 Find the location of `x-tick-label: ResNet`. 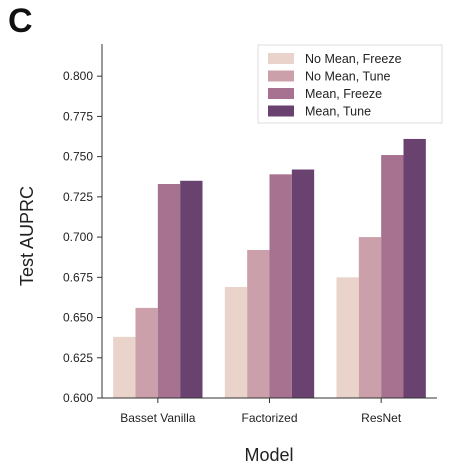

x-tick-label: ResNet is located at coordinates (381, 418).